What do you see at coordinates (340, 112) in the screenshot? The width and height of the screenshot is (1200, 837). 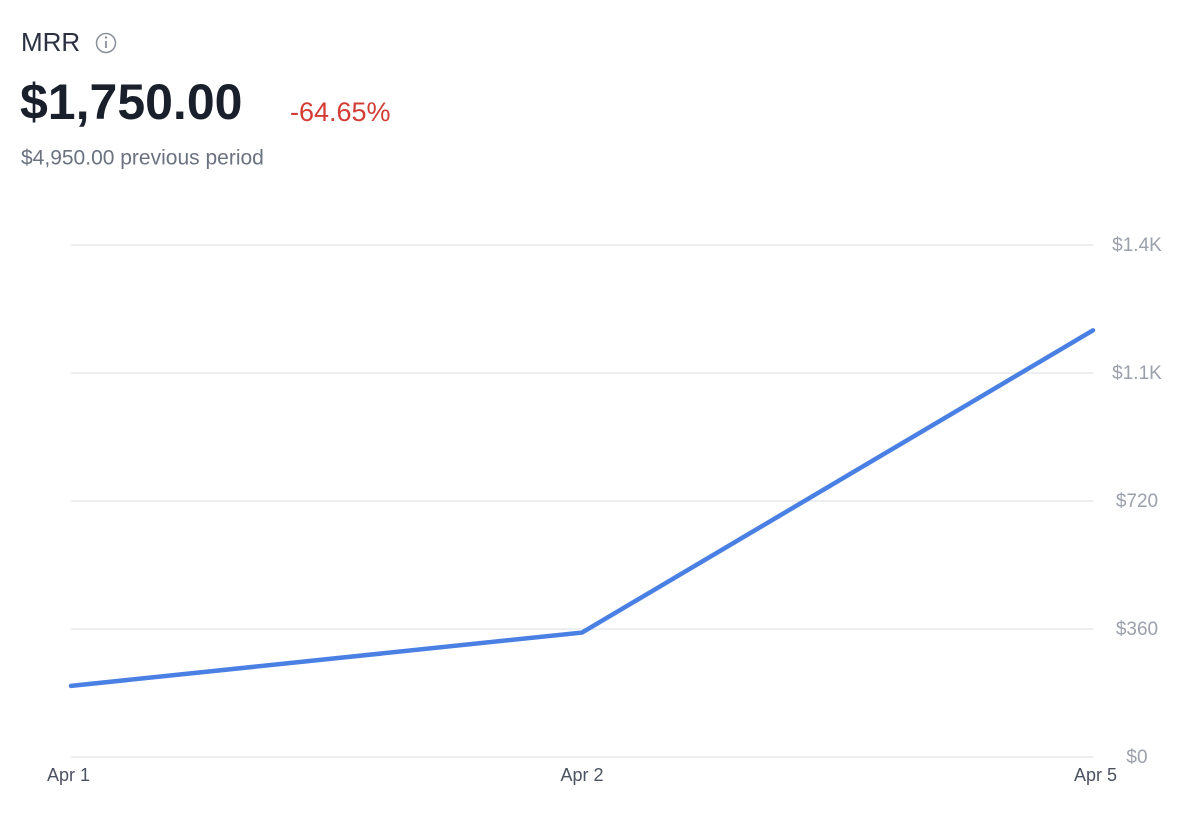 I see `change-percent: -64.65%` at bounding box center [340, 112].